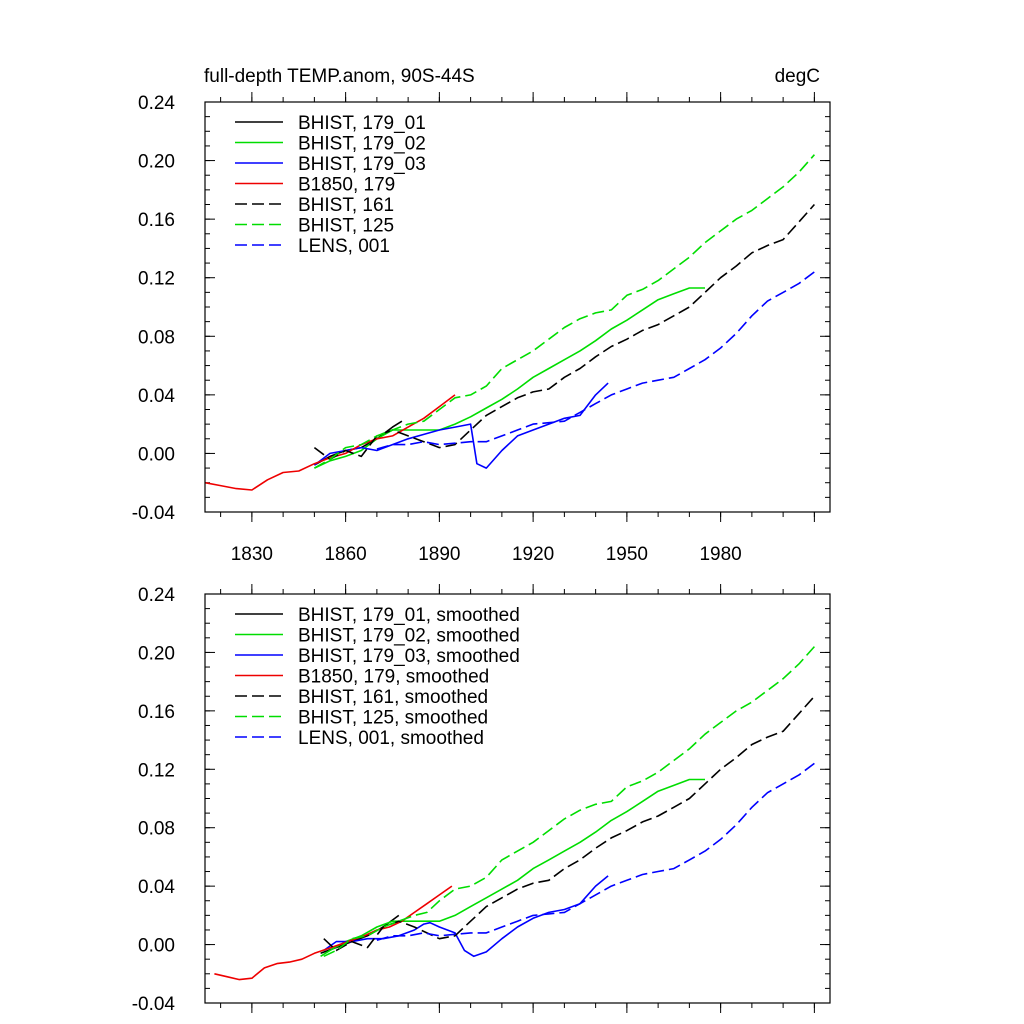 The height and width of the screenshot is (1024, 1024). Describe the element at coordinates (393, 697) in the screenshot. I see `legend-label: BHIST, 161, smoothed` at that location.